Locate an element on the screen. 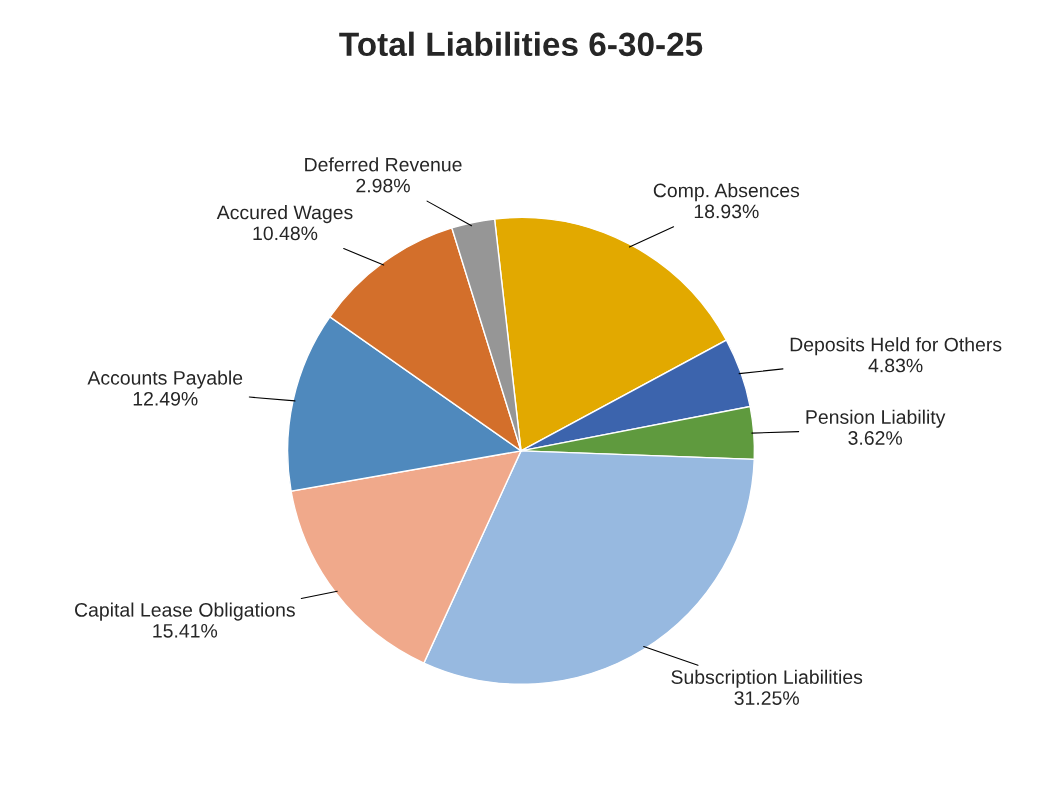  chart-title: Total Liabilities 6-30-25 is located at coordinates (521, 44).